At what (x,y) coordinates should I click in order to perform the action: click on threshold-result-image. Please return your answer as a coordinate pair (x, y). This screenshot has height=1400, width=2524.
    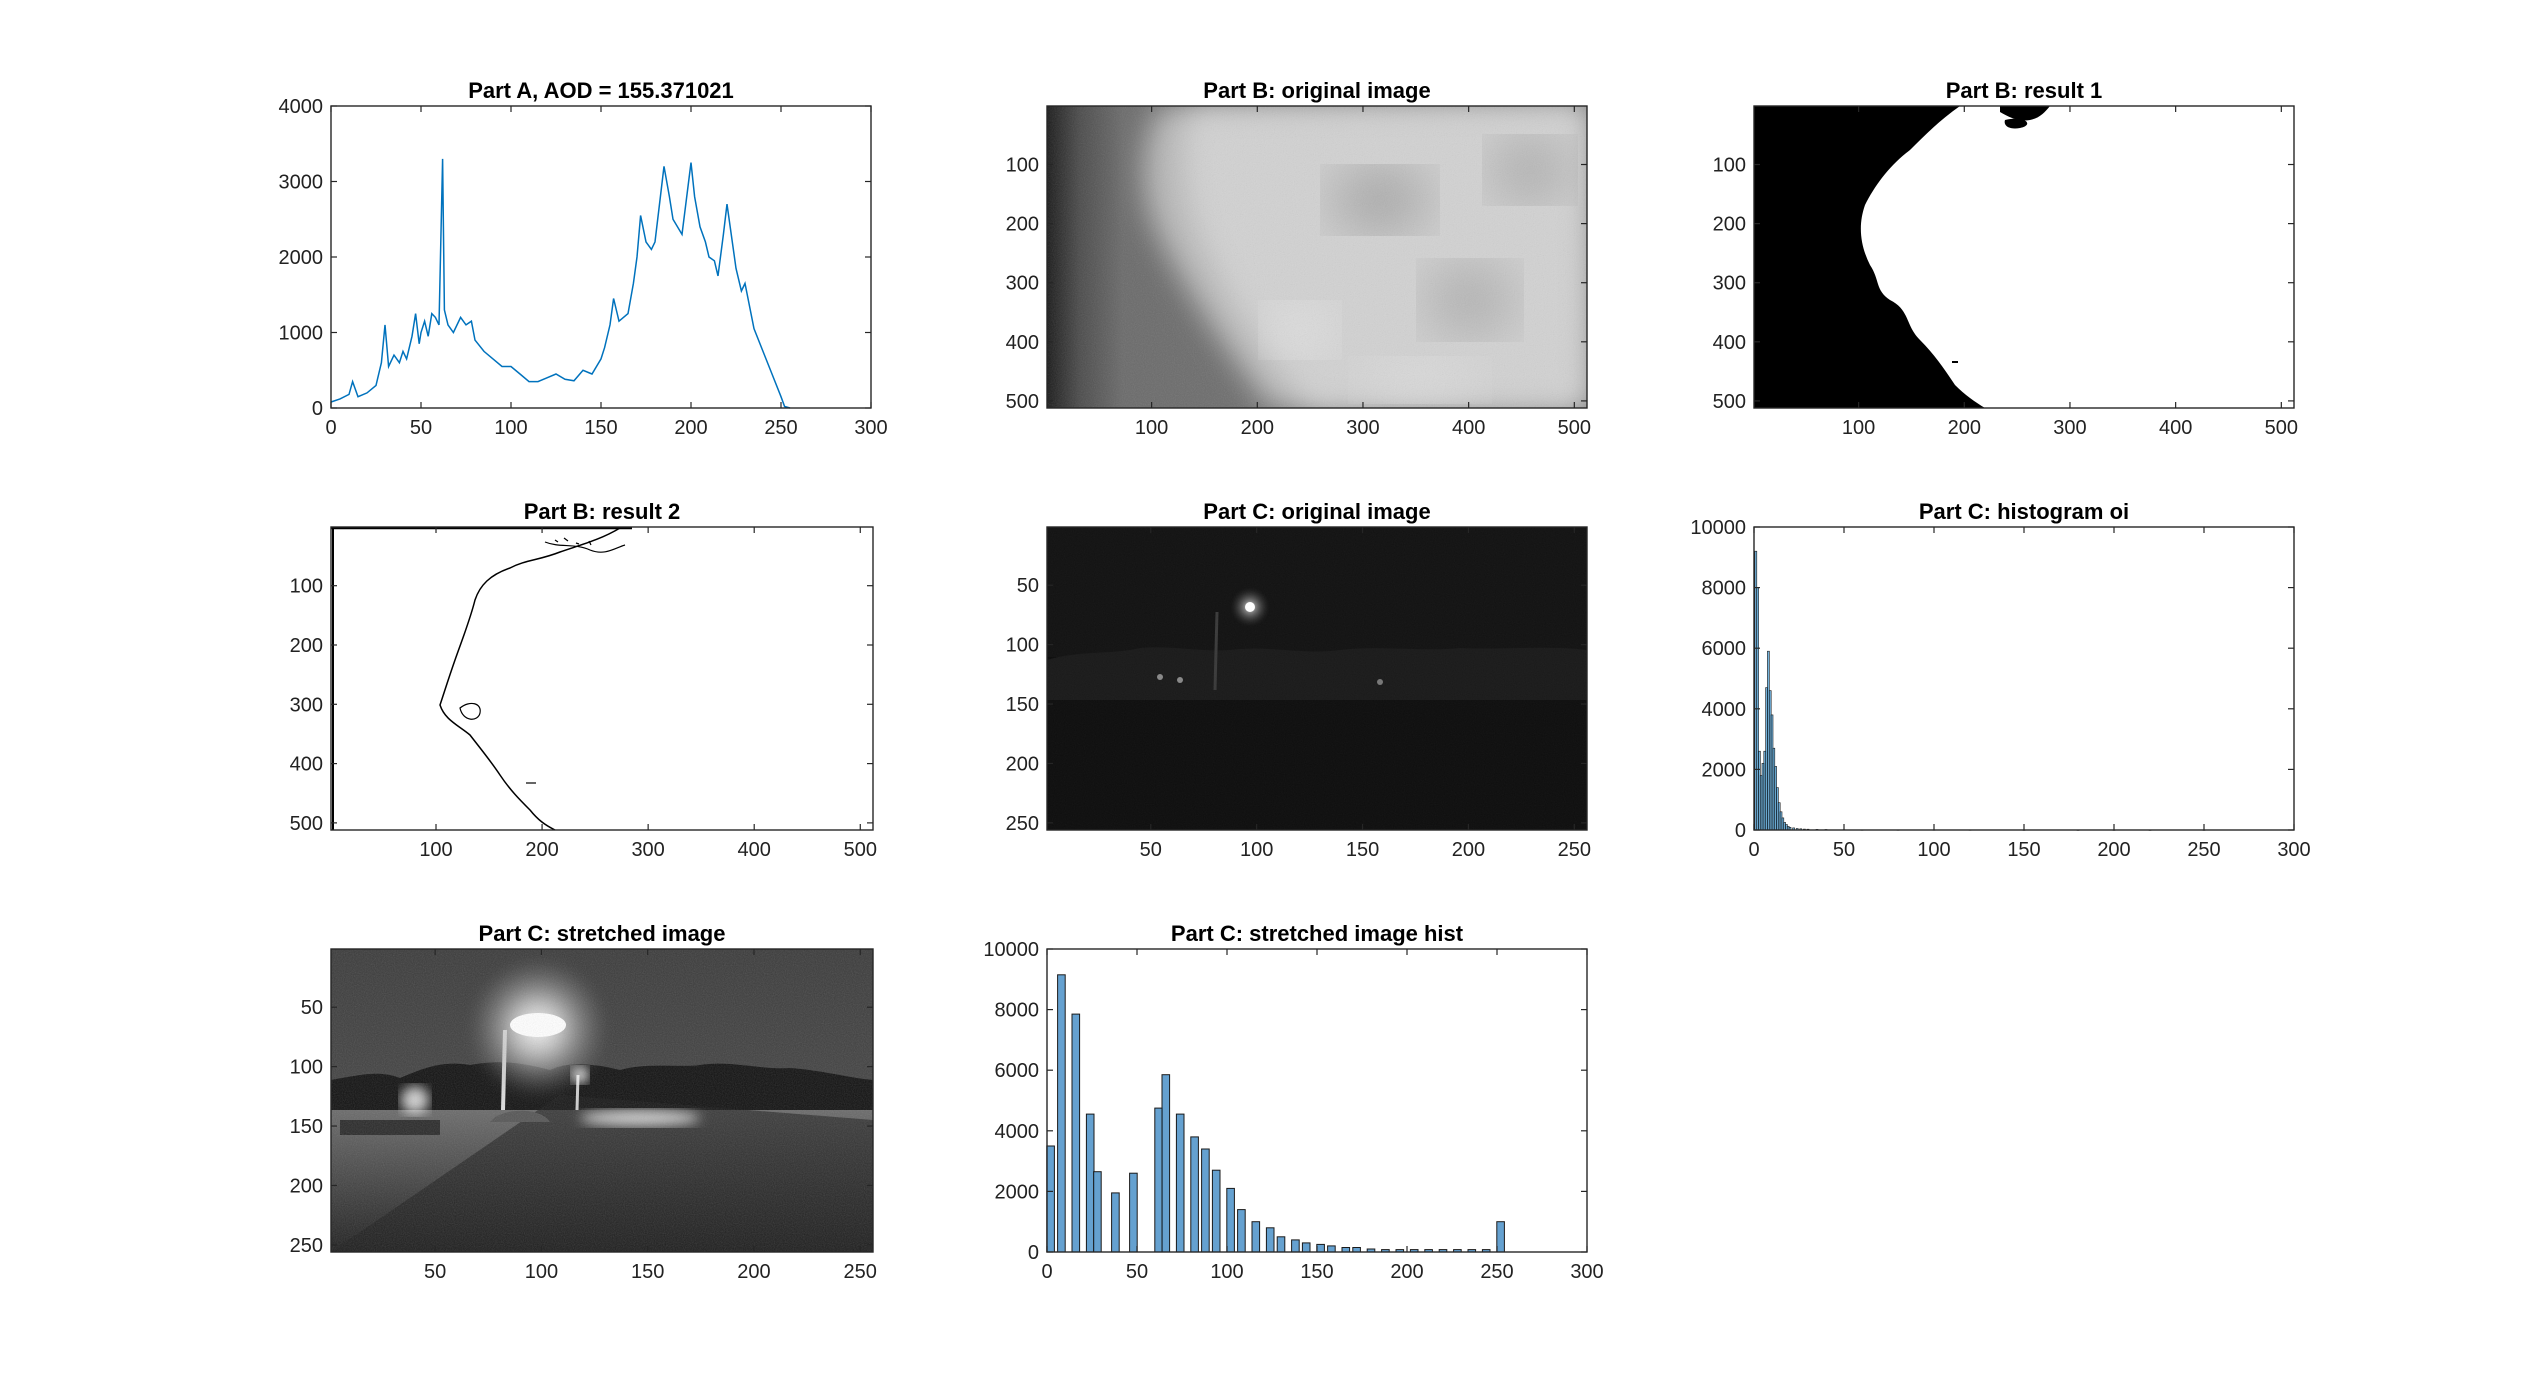
    Looking at the image, I should click on (2024, 257).